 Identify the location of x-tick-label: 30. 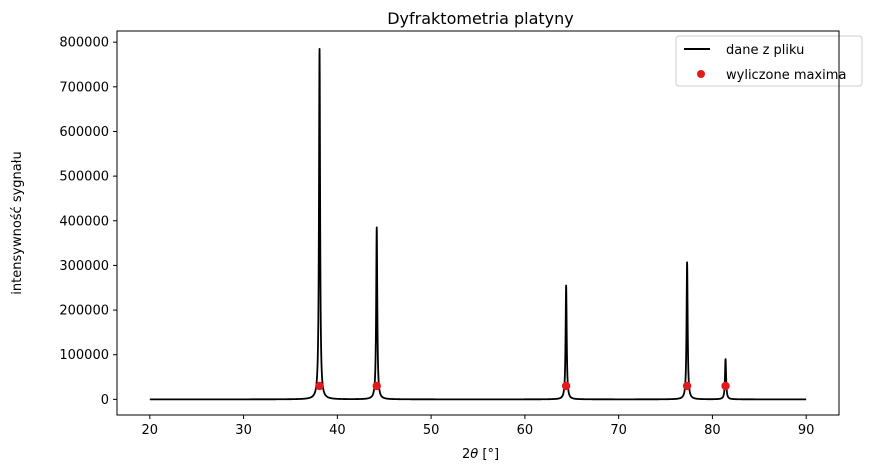
(243, 430).